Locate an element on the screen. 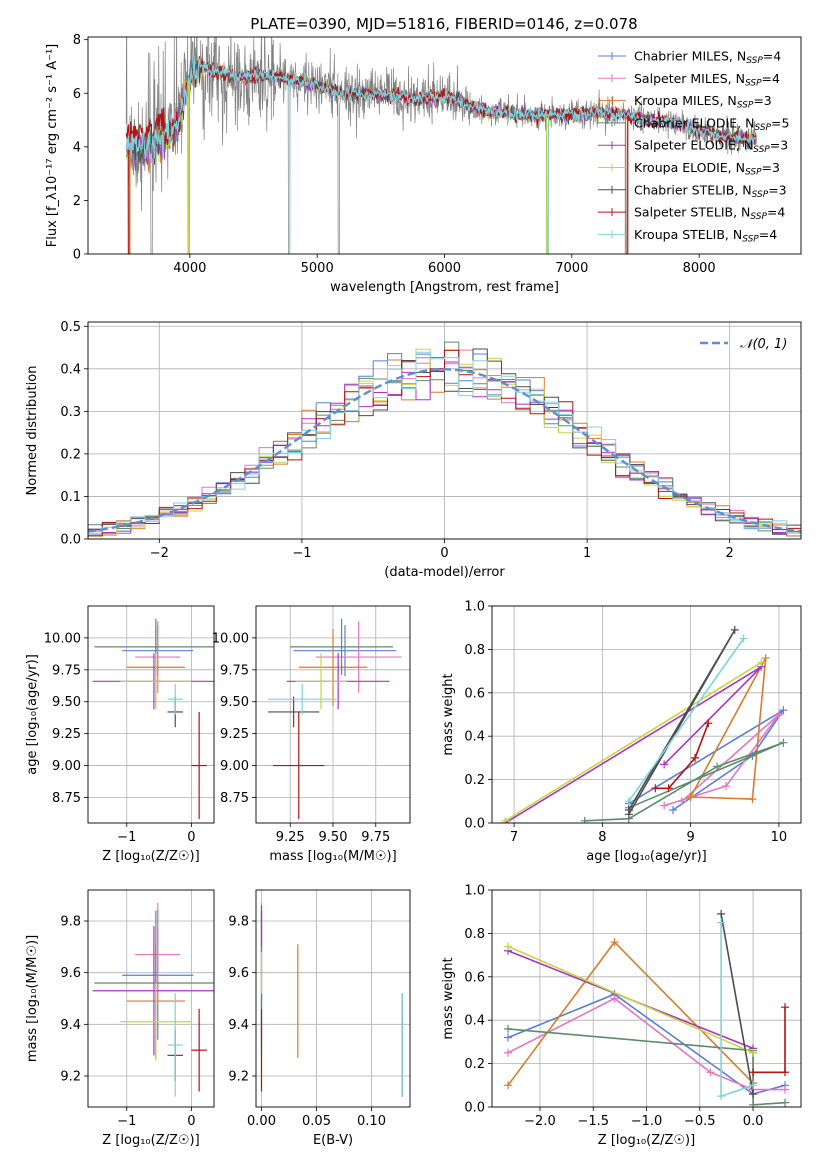 The height and width of the screenshot is (1170, 819). histogram-step-line is located at coordinates (444, 442).